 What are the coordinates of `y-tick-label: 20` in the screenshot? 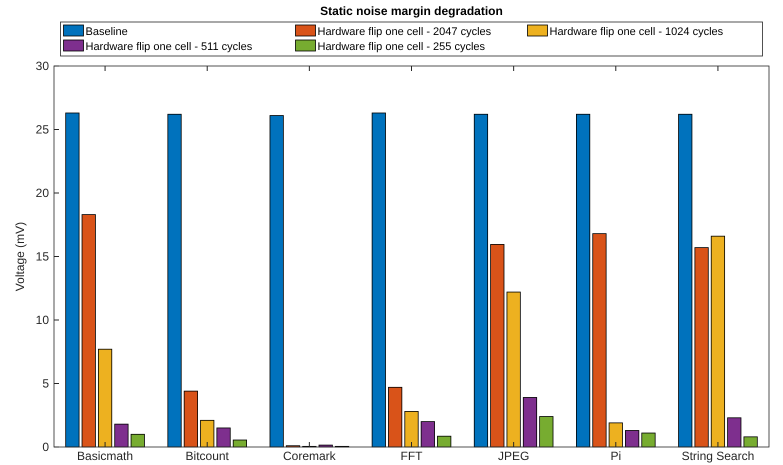 It's located at (43, 193).